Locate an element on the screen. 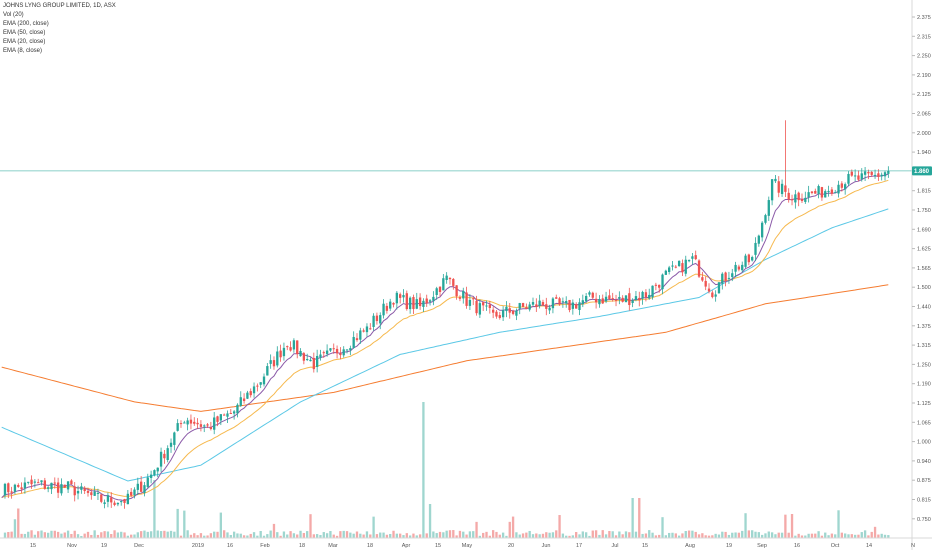 The height and width of the screenshot is (550, 932). y-tick-label: 1.750 is located at coordinates (924, 211).